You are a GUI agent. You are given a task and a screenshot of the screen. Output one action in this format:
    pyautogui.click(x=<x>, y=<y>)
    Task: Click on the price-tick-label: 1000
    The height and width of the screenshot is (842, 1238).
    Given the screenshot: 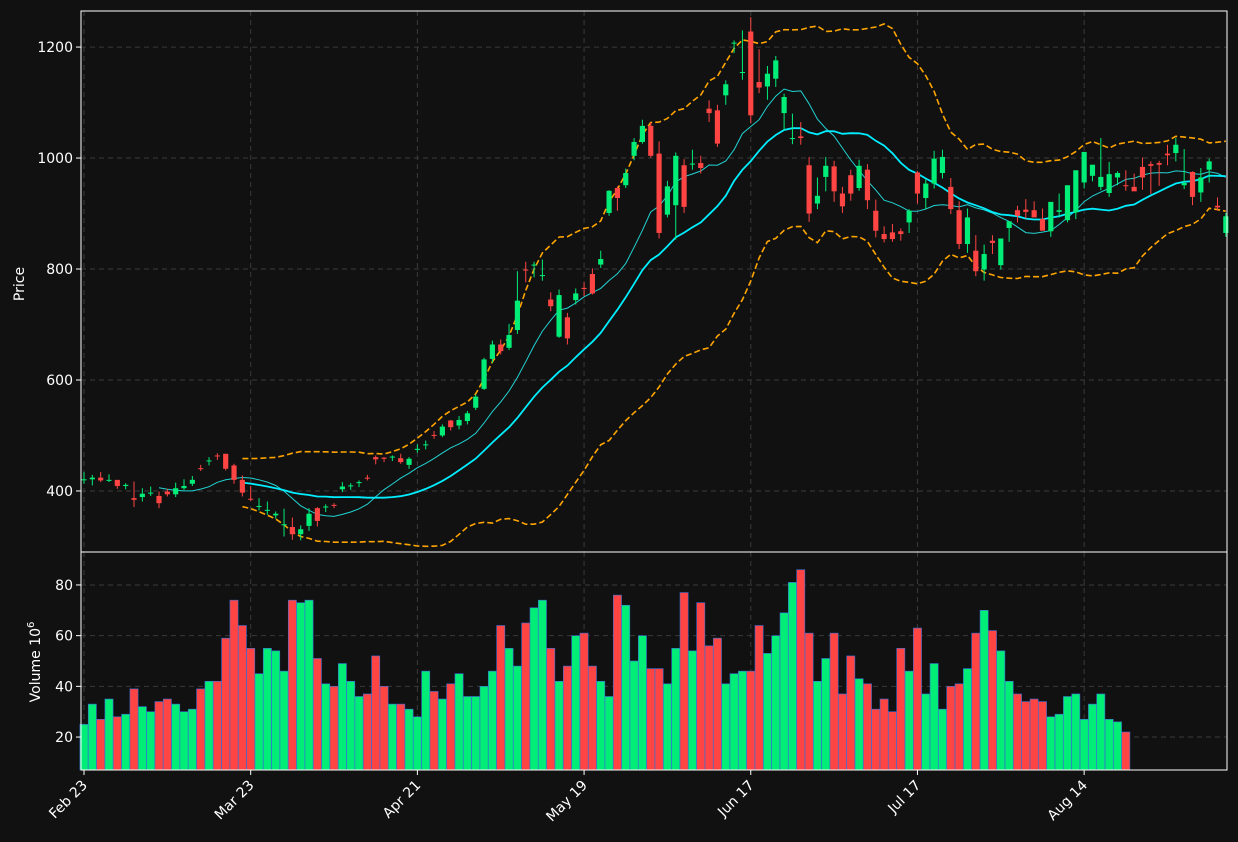 What is the action you would take?
    pyautogui.click(x=55, y=159)
    